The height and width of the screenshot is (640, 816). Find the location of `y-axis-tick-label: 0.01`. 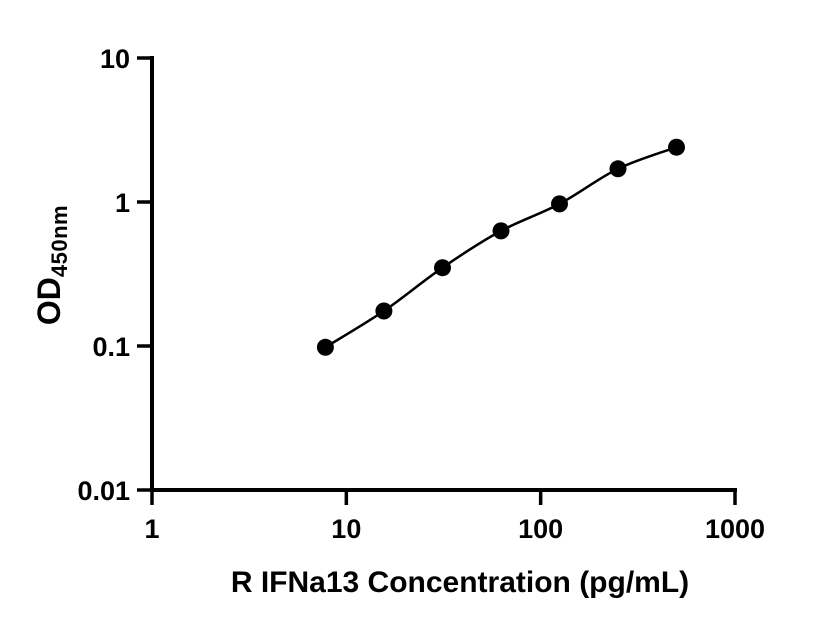

y-axis-tick-label: 0.01 is located at coordinates (103, 491).